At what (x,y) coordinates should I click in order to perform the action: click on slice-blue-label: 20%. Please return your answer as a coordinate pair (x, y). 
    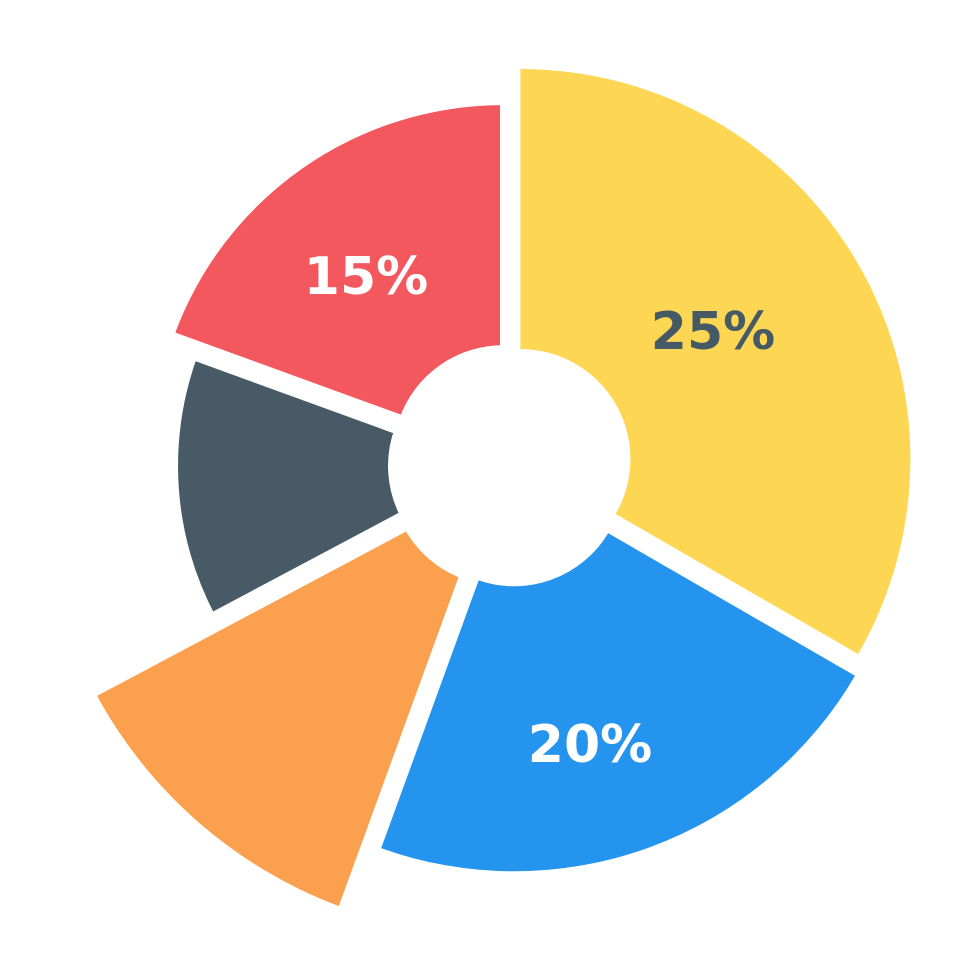
    Looking at the image, I should click on (590, 745).